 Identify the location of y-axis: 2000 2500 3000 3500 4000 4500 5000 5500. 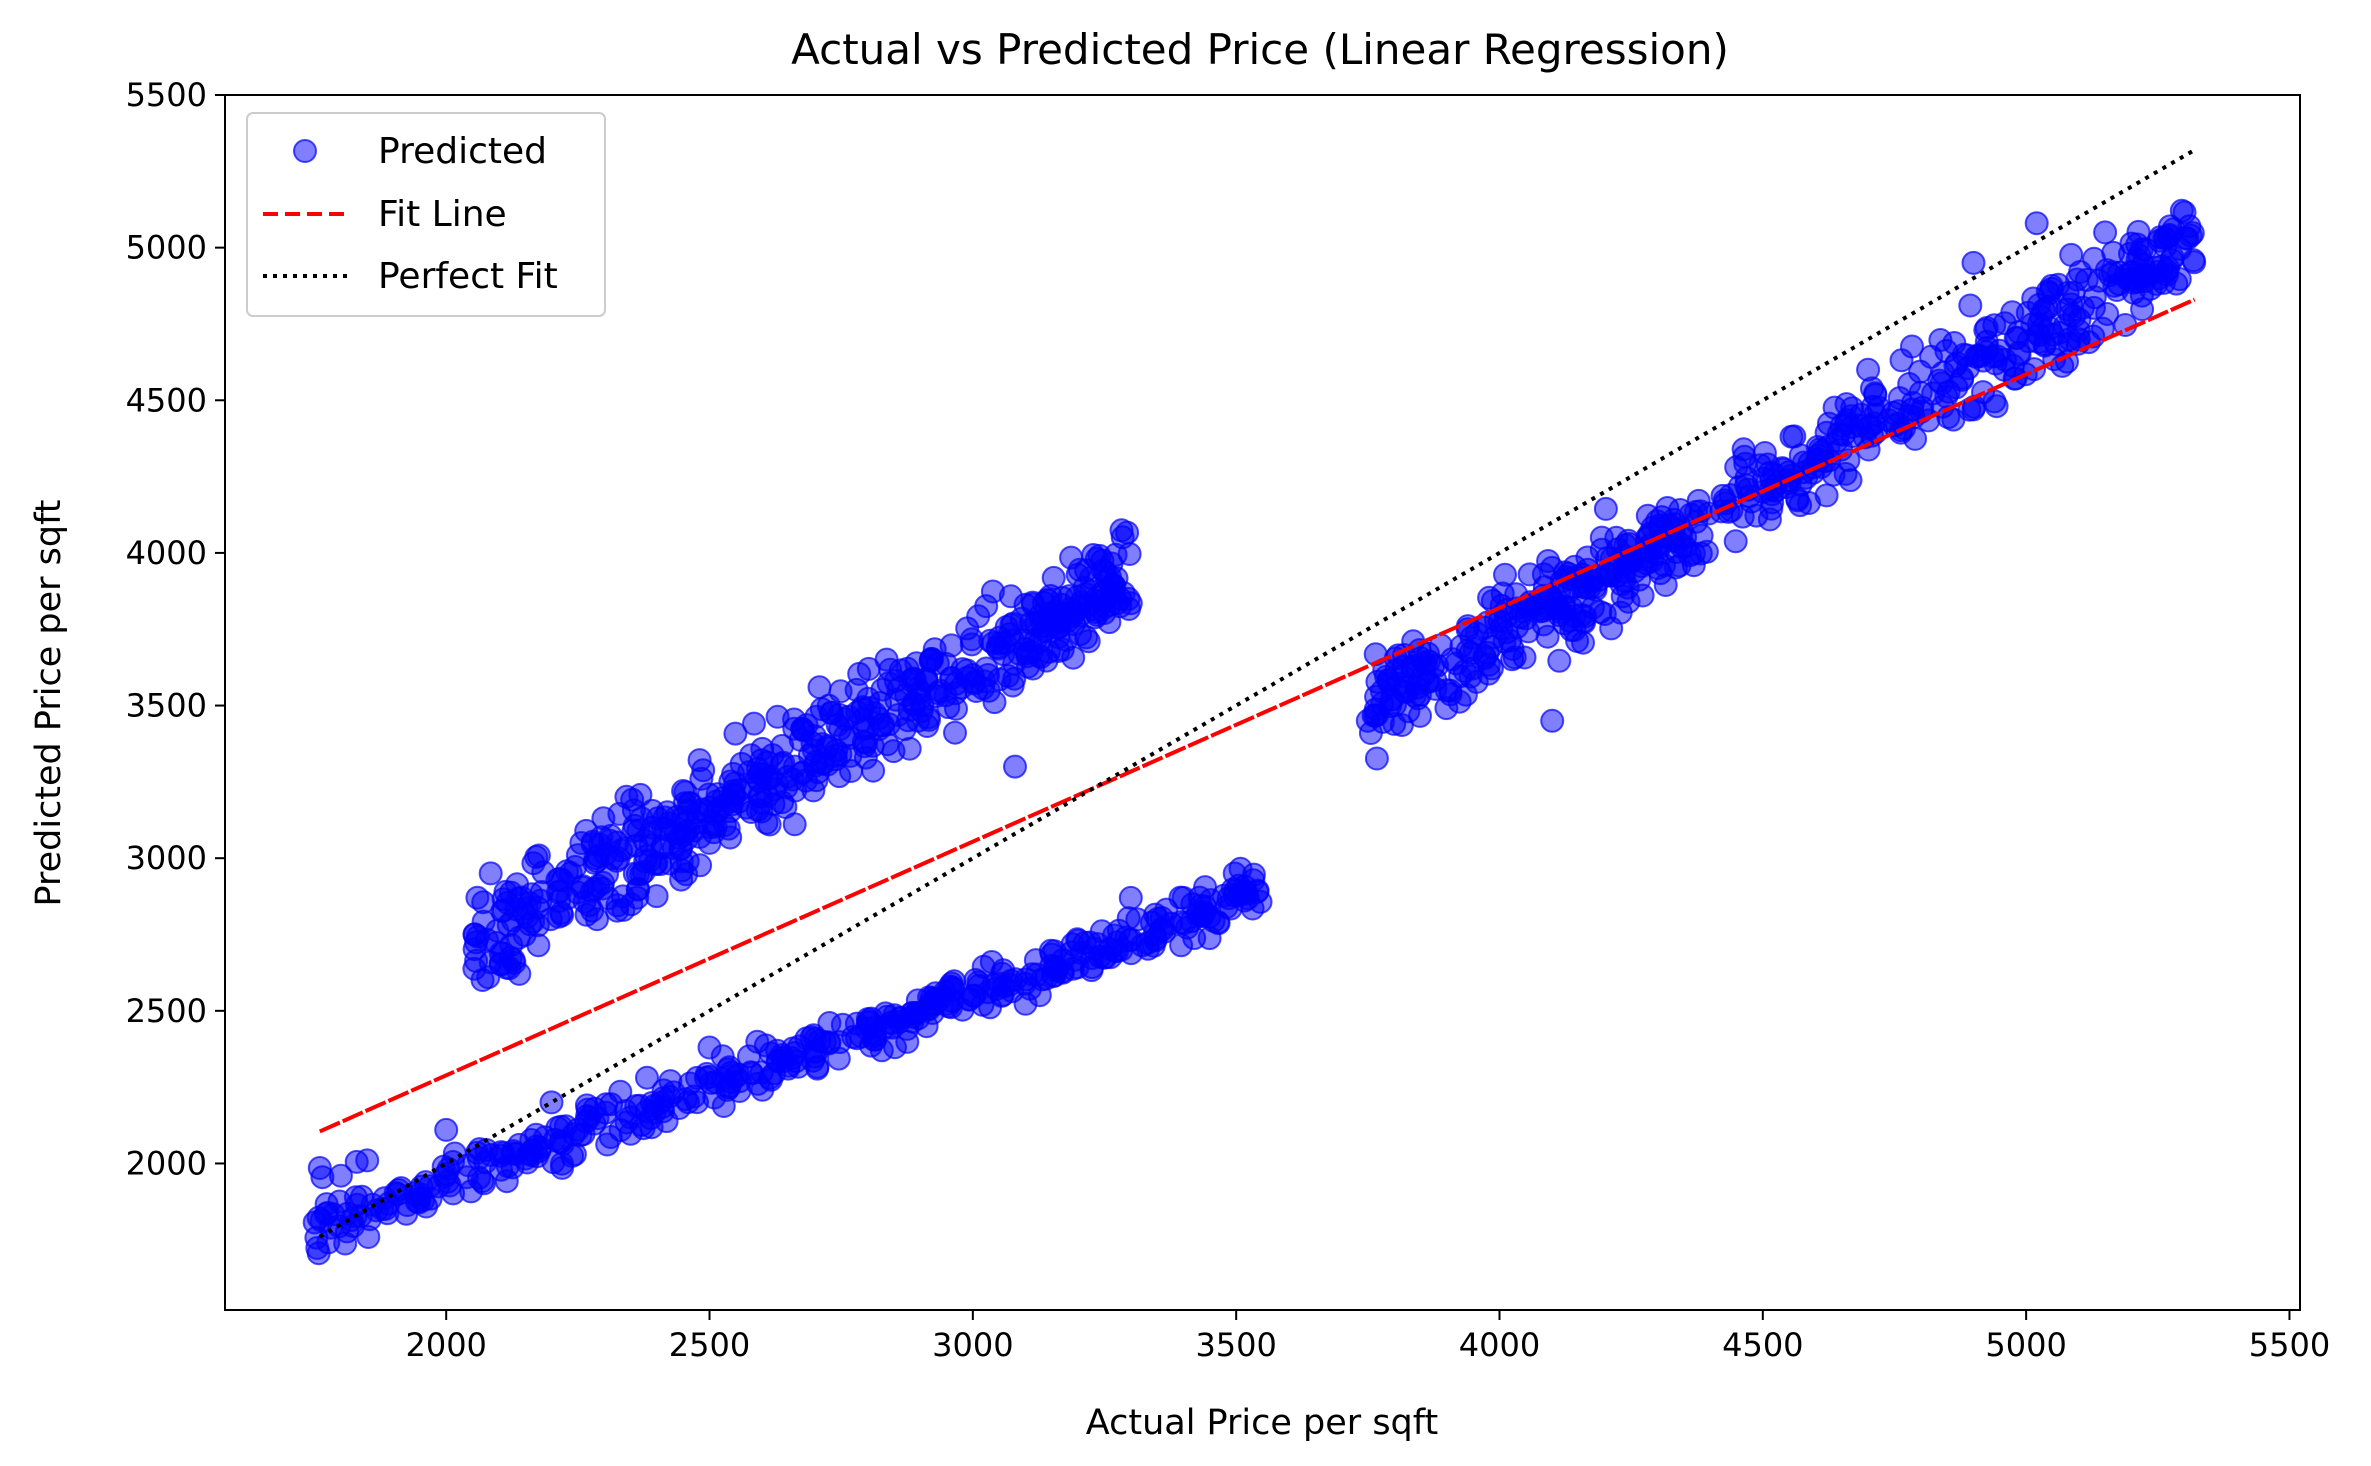
(175, 629).